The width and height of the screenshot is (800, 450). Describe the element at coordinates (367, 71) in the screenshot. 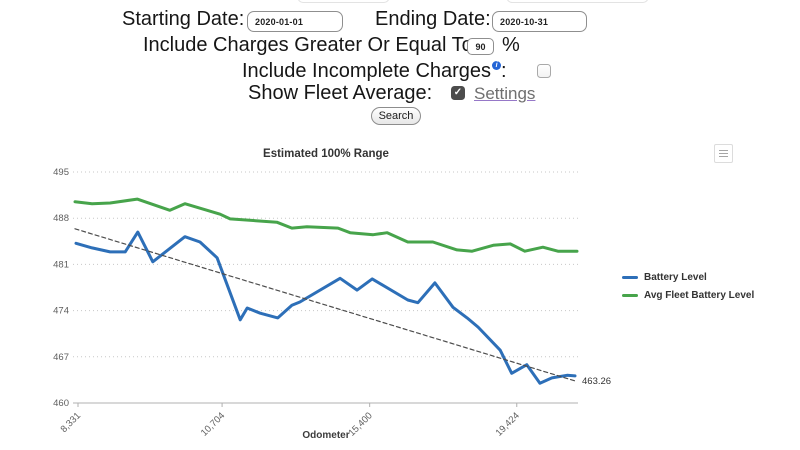

I see `incomplete-charges-label-text: Include Incomplete Charges` at that location.